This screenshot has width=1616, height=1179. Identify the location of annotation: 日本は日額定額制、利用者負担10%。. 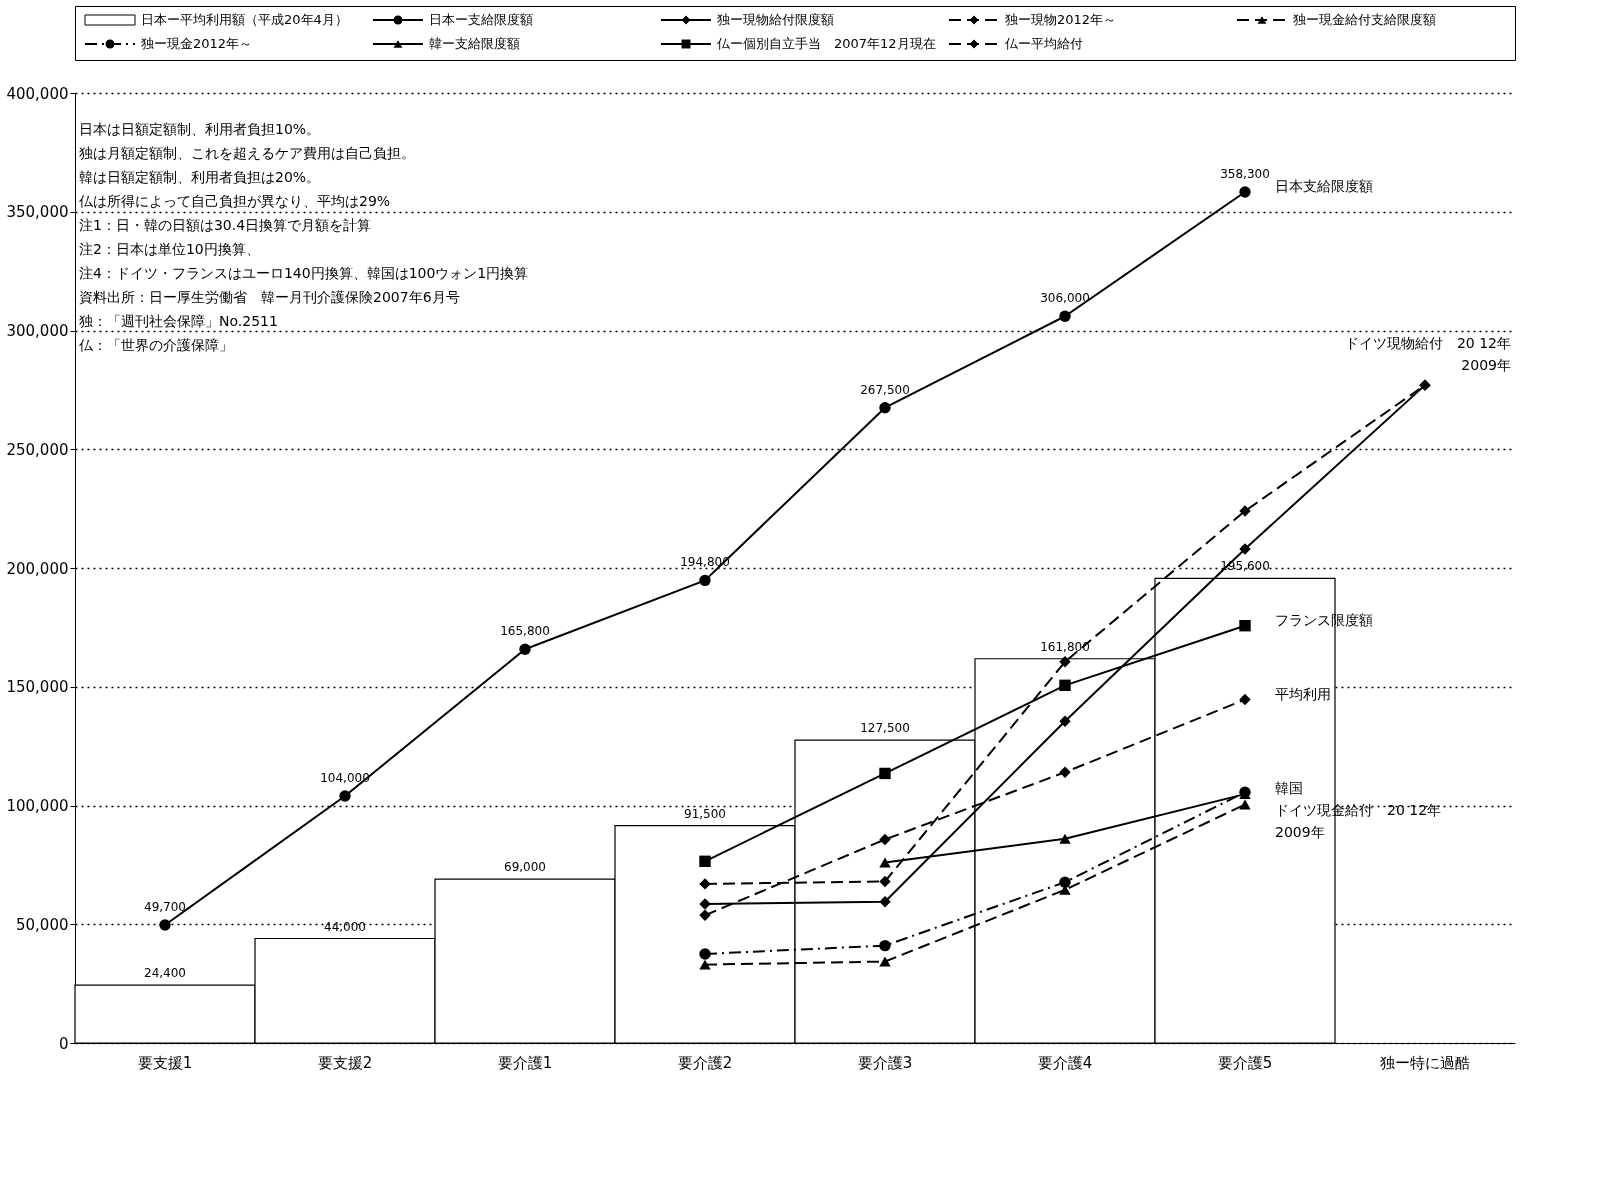
(200, 129).